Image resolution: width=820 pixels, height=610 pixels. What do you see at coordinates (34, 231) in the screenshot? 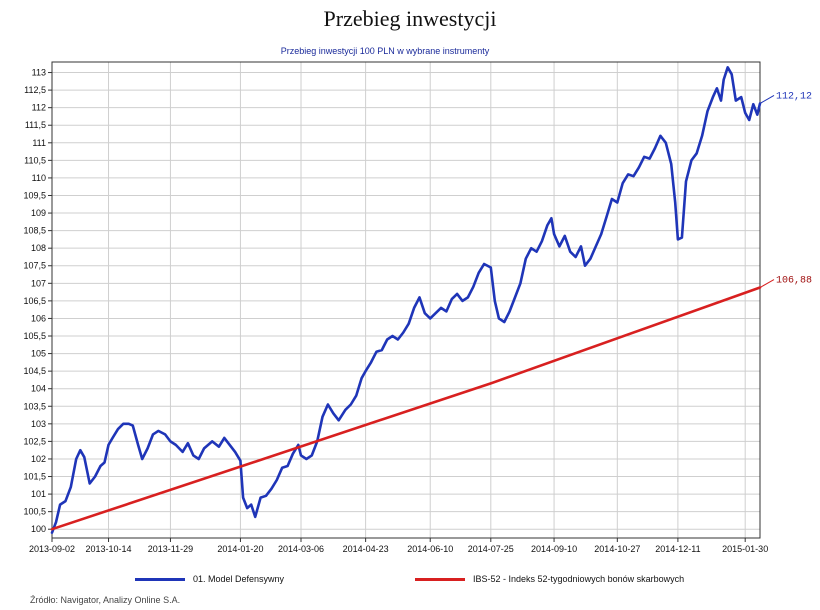
I see `y-tick-label: 108,5` at bounding box center [34, 231].